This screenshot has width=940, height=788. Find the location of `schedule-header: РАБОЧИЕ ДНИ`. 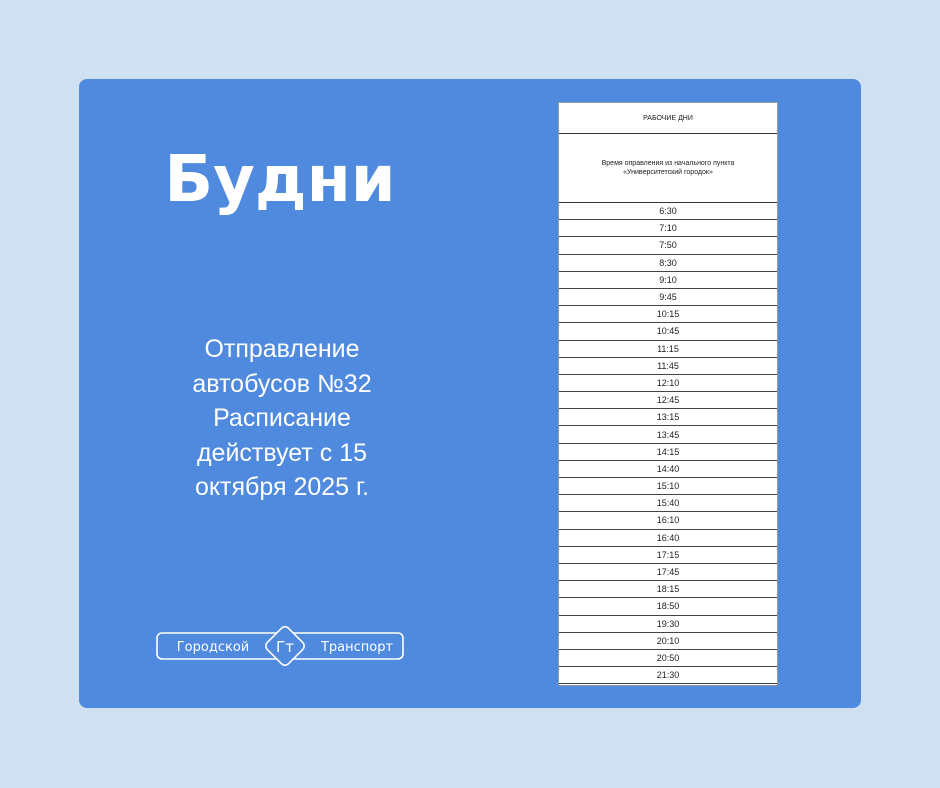

schedule-header: РАБОЧИЕ ДНИ is located at coordinates (668, 118).